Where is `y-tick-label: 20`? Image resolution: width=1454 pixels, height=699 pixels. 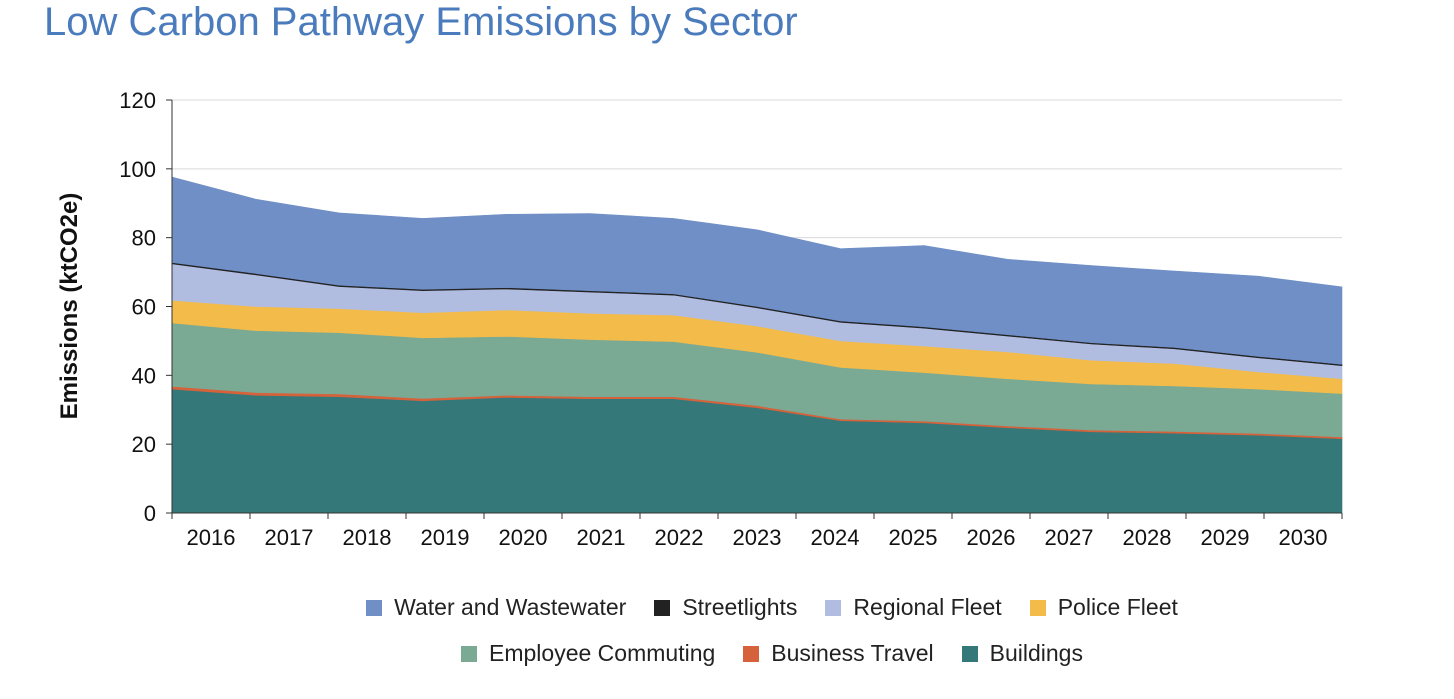
y-tick-label: 20 is located at coordinates (144, 444).